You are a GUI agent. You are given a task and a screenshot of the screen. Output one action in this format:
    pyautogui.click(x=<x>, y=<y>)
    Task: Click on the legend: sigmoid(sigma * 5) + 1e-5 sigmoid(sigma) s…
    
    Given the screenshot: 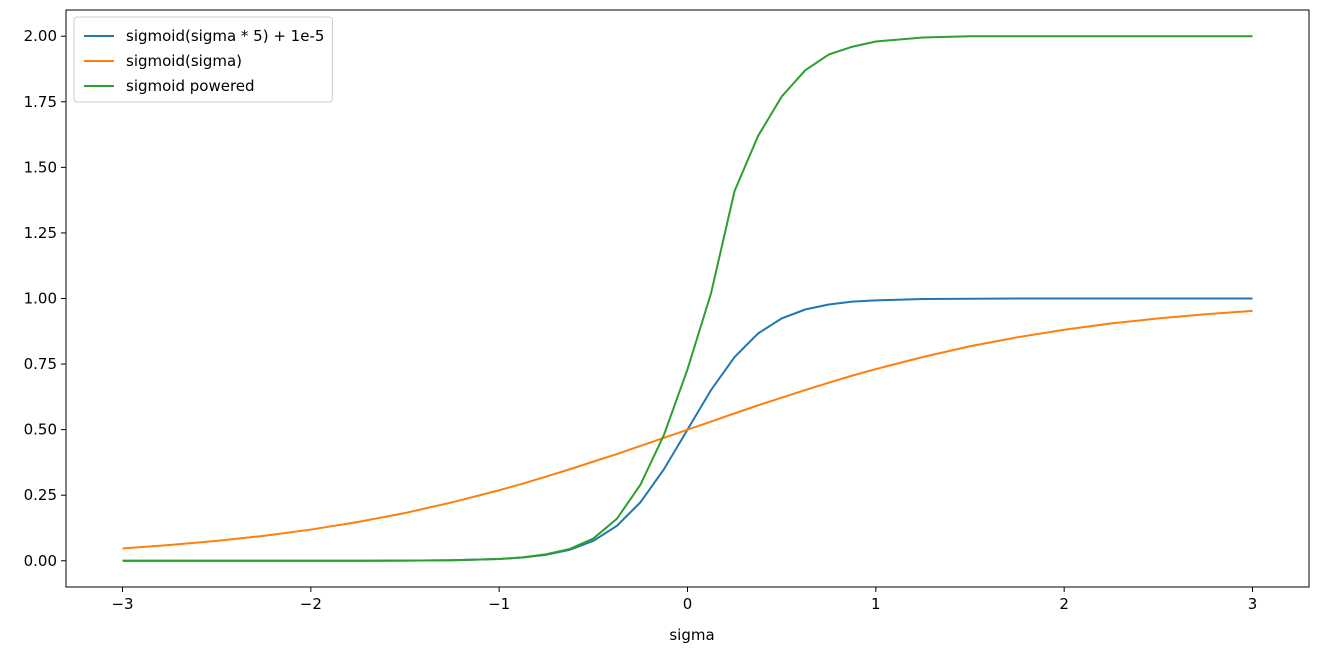 What is the action you would take?
    pyautogui.click(x=203, y=59)
    